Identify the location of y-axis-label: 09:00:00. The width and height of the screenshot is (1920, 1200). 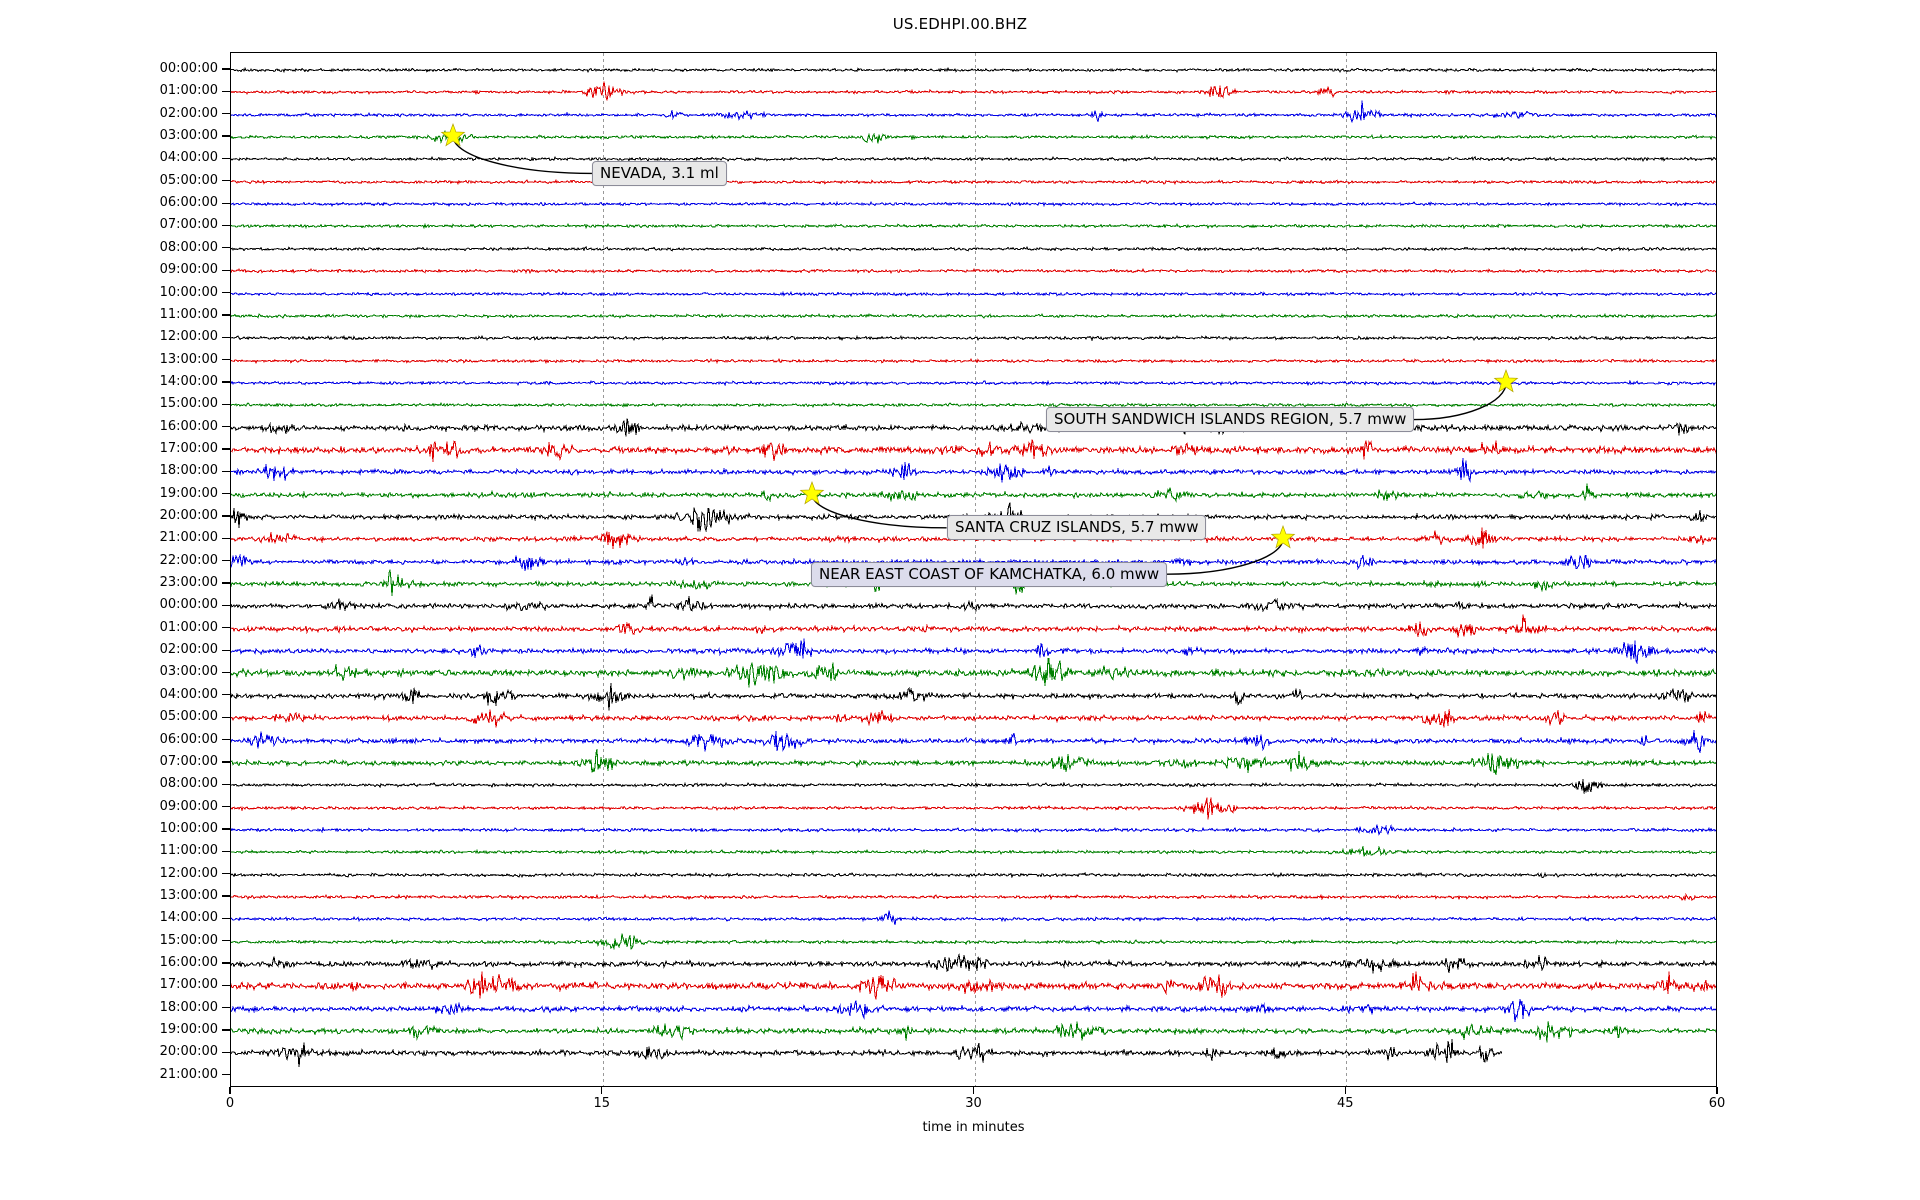
(188, 806).